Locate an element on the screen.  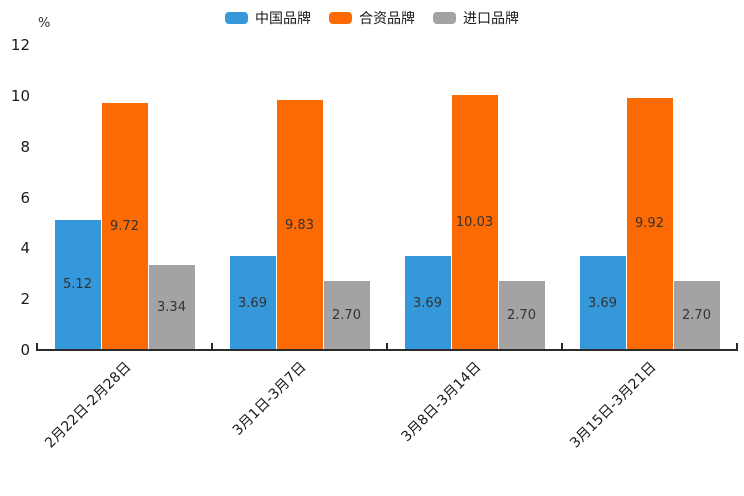
bar-value-label: 3.34 is located at coordinates (171, 308).